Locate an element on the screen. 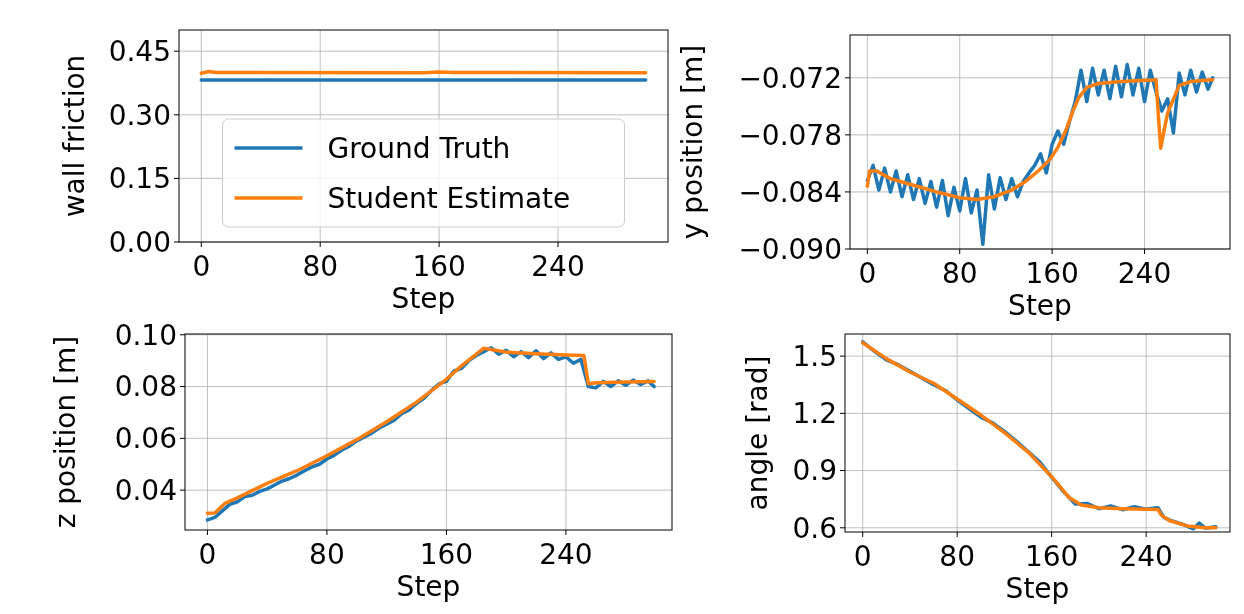 The height and width of the screenshot is (614, 1244). y-tick-label: 0.6 is located at coordinates (814, 528).